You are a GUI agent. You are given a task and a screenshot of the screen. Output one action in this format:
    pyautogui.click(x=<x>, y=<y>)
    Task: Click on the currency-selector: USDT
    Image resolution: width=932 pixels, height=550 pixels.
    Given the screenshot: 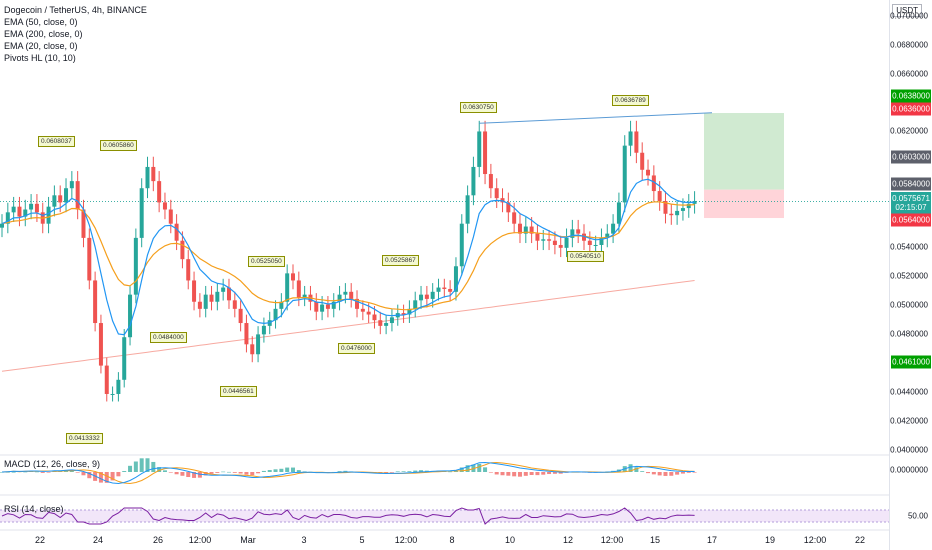 What is the action you would take?
    pyautogui.click(x=907, y=10)
    